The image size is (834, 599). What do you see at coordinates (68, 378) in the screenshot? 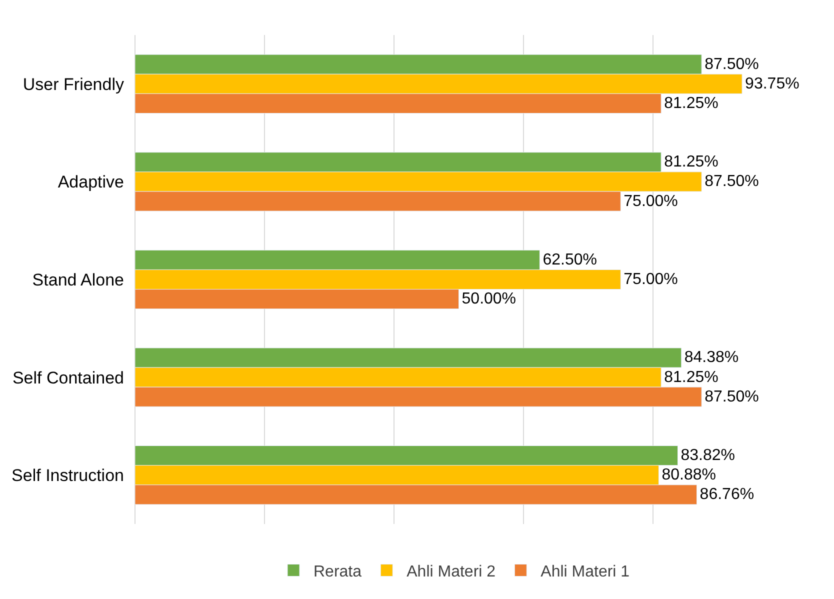
I see `y-tick-label: Self Contained` at bounding box center [68, 378].